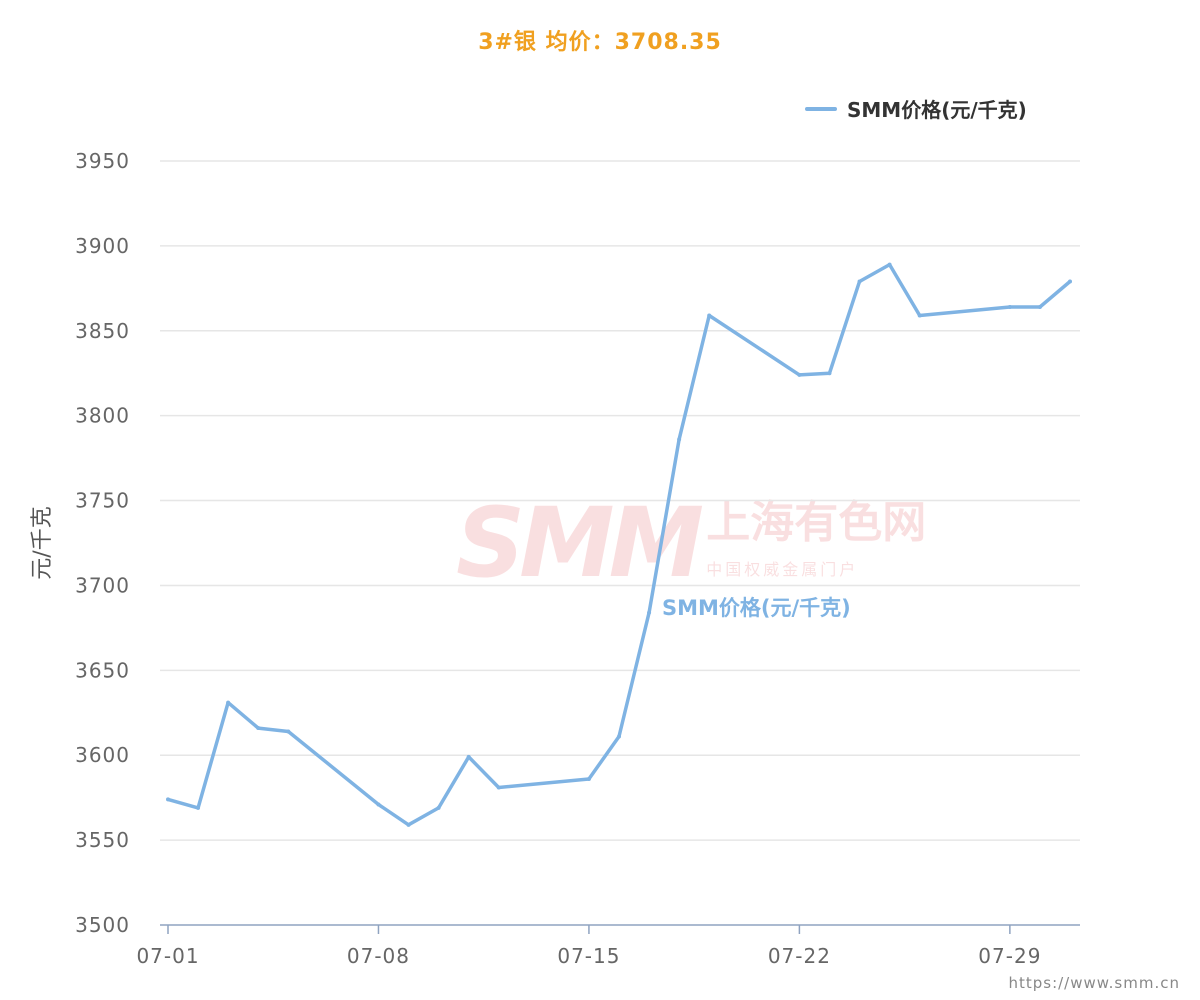 Image resolution: width=1200 pixels, height=1000 pixels. I want to click on source-url: https://www.smm.cn, so click(1094, 983).